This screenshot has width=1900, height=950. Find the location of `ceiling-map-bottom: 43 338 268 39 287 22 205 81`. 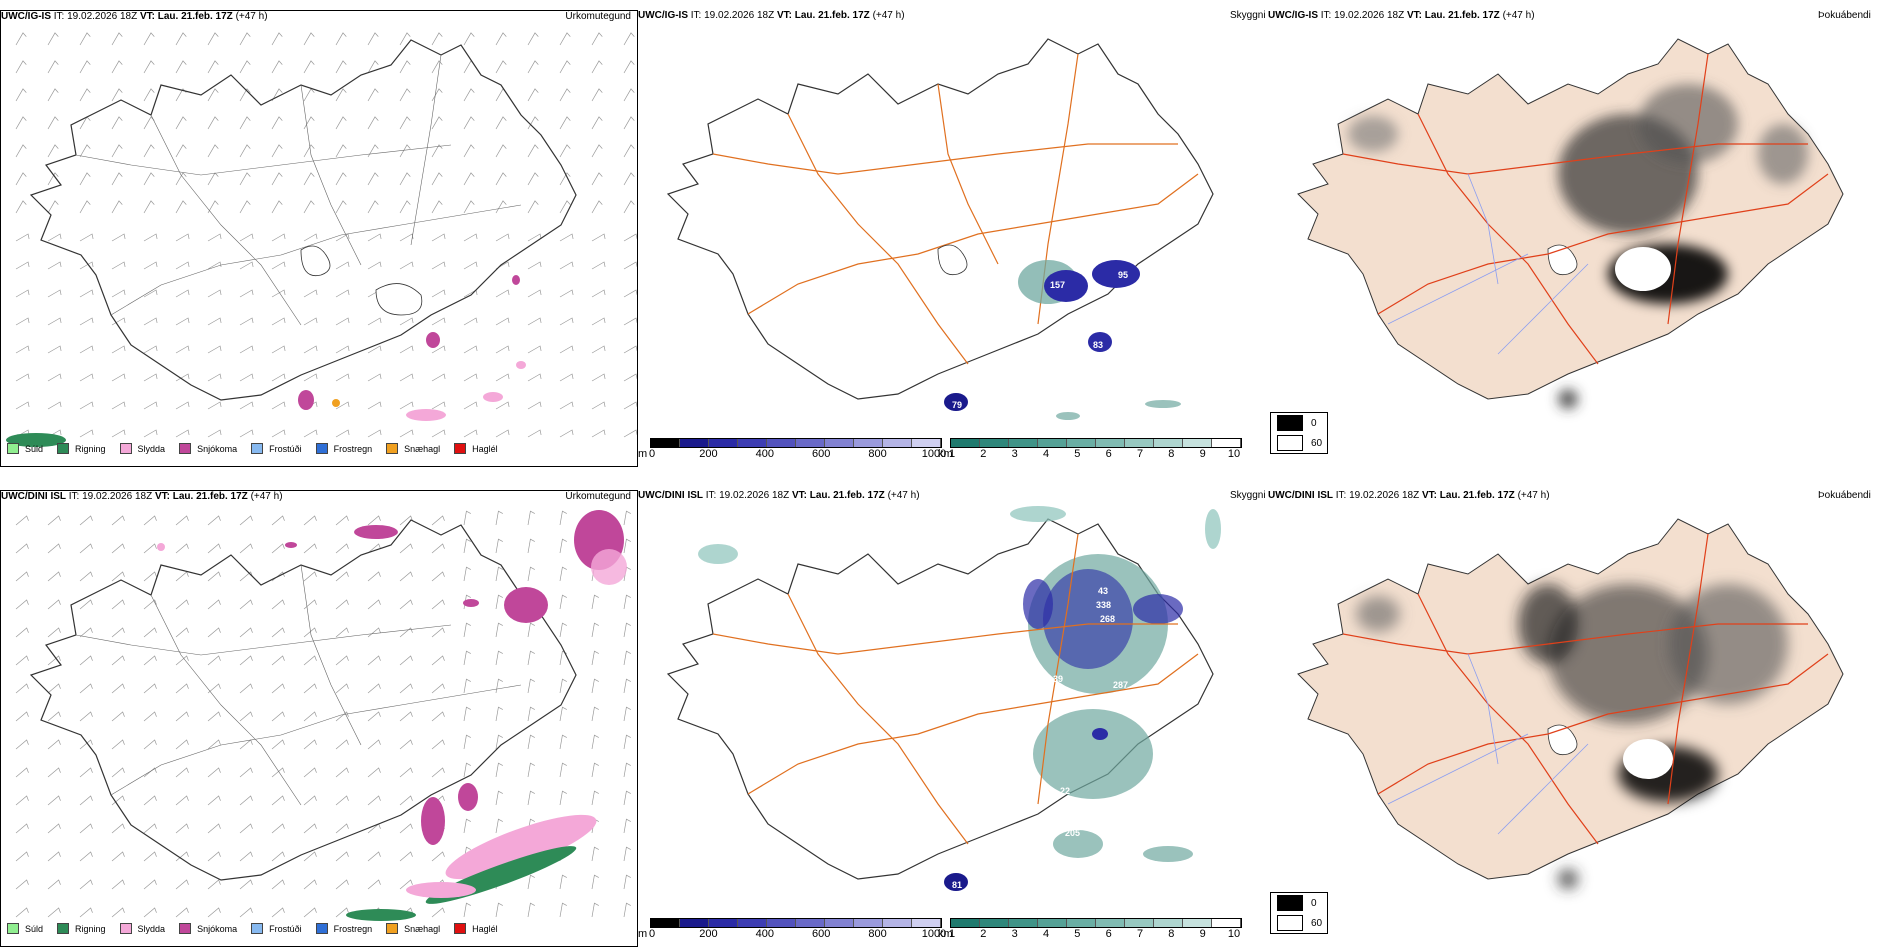

ceiling-map-bottom: 43 338 268 39 287 22 205 81 is located at coordinates (954, 714).